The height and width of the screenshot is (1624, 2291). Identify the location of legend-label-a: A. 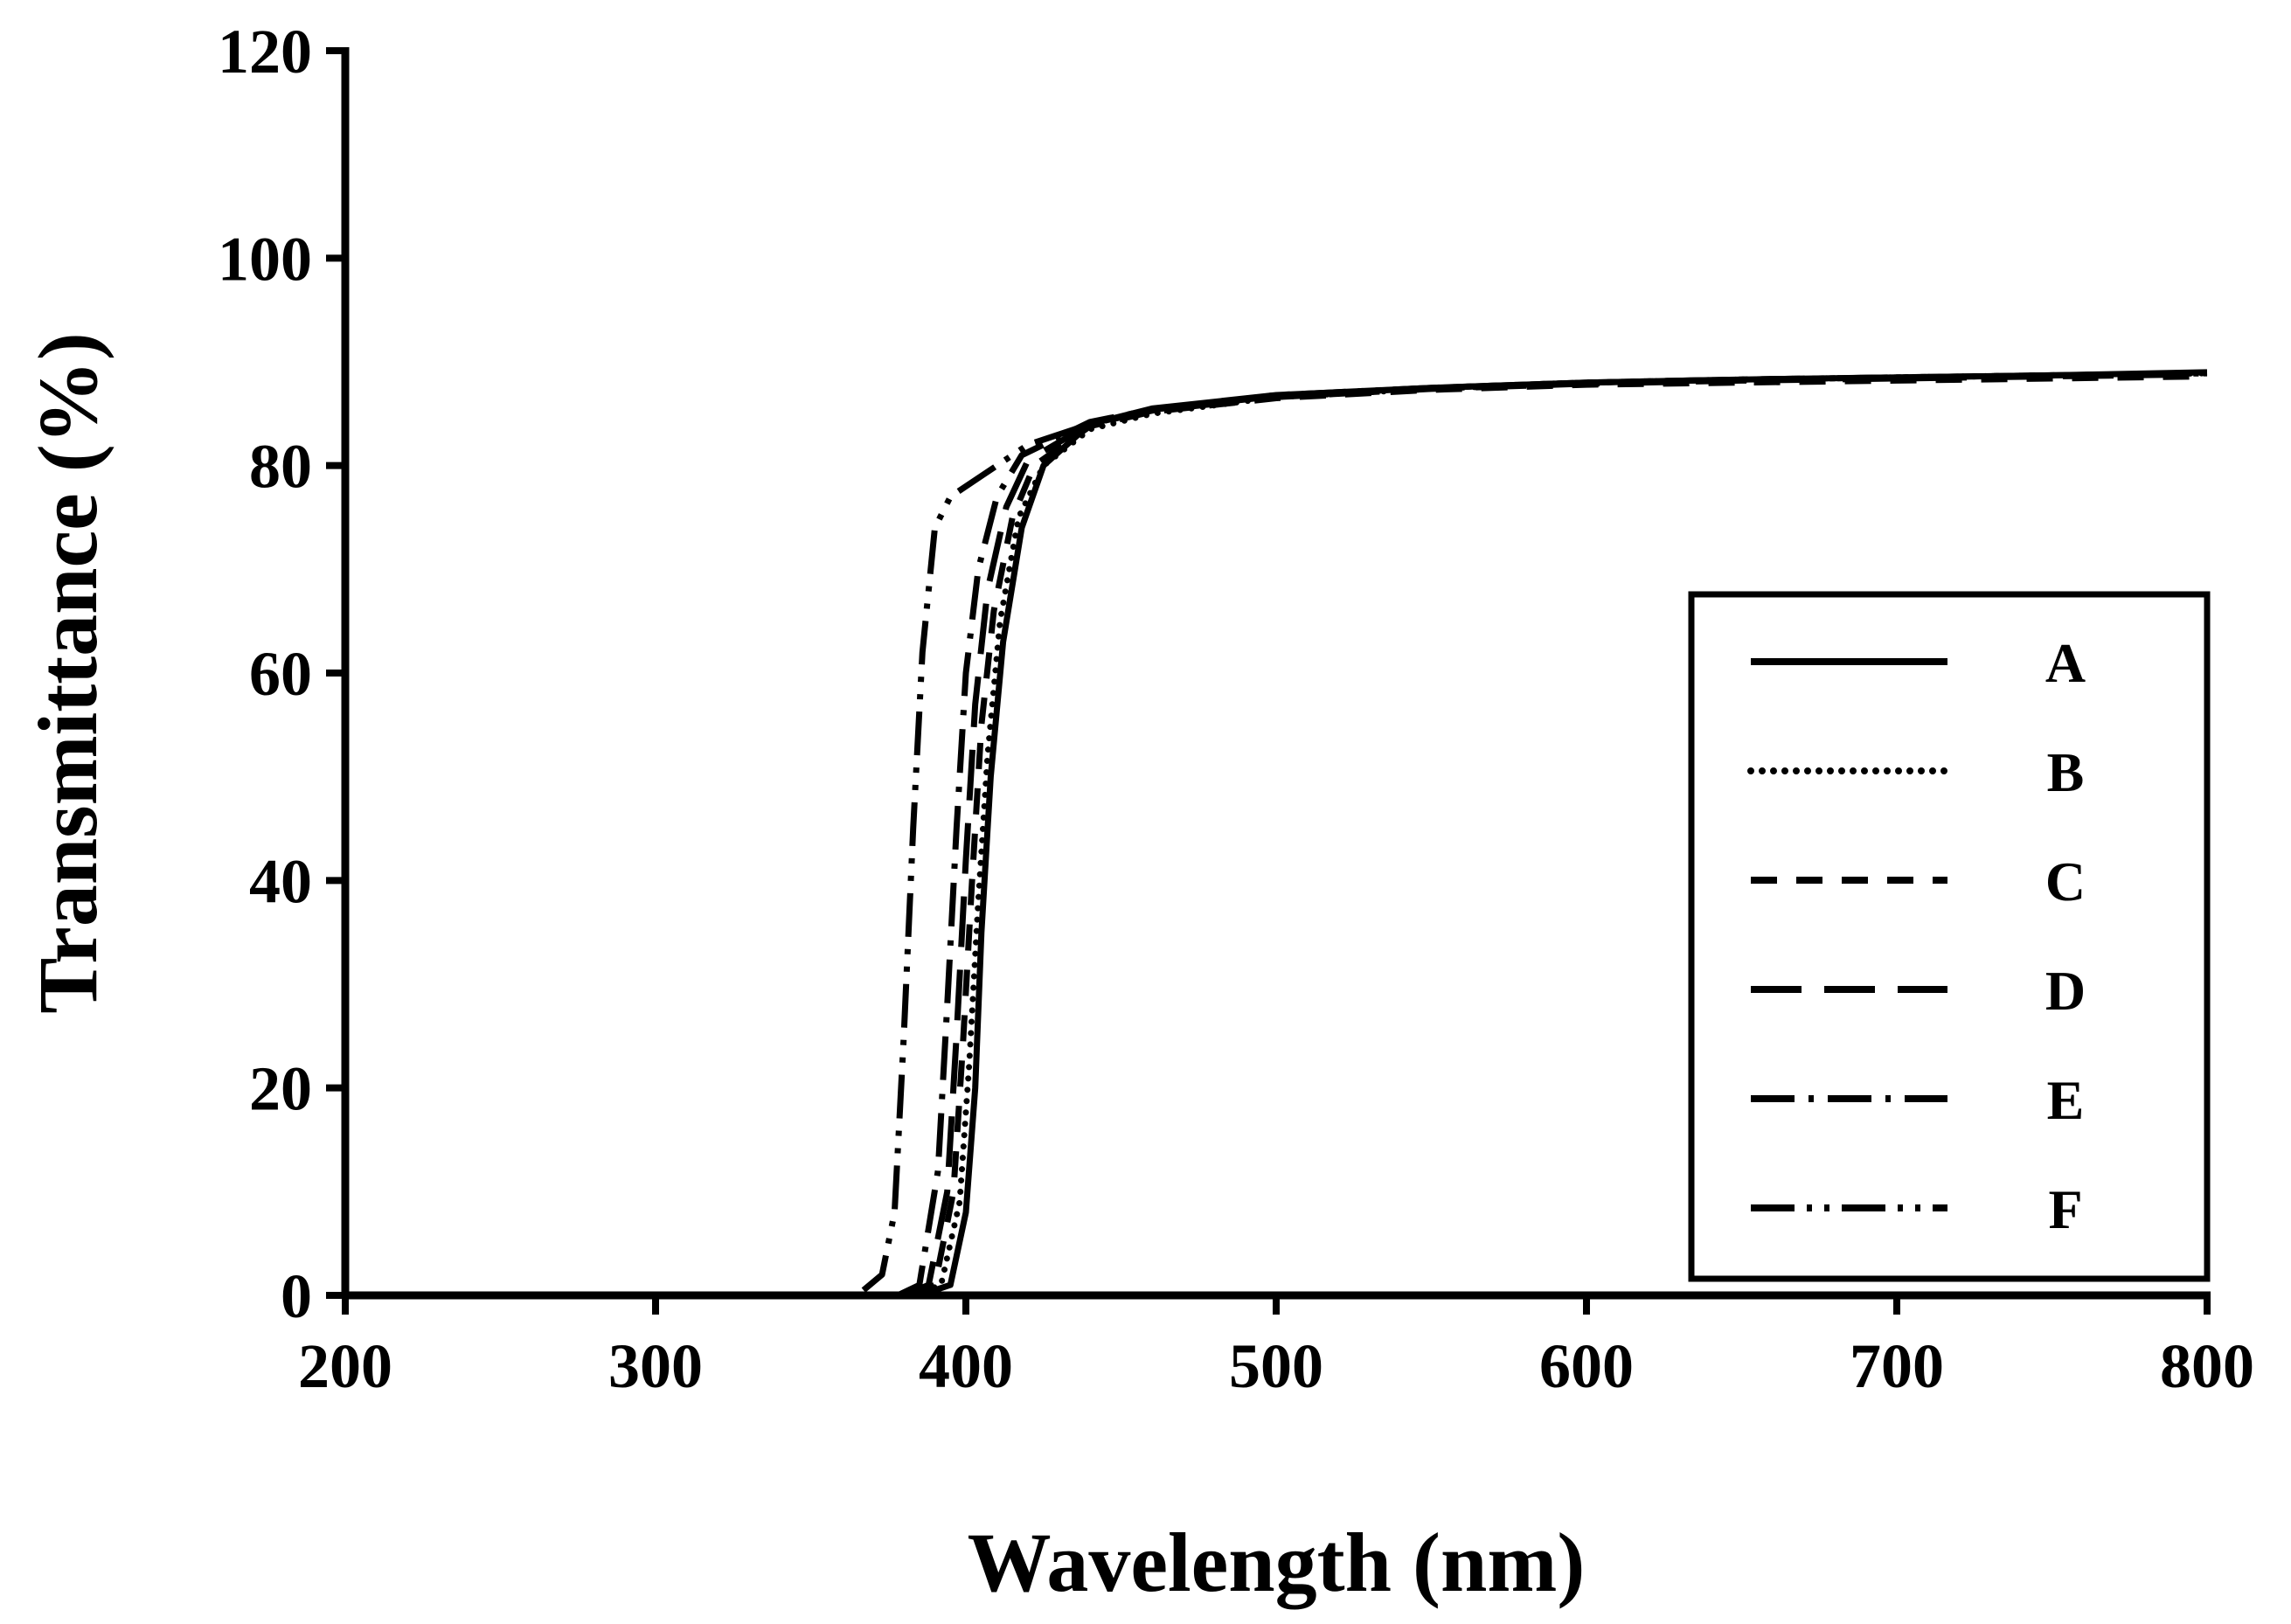
(2065, 663).